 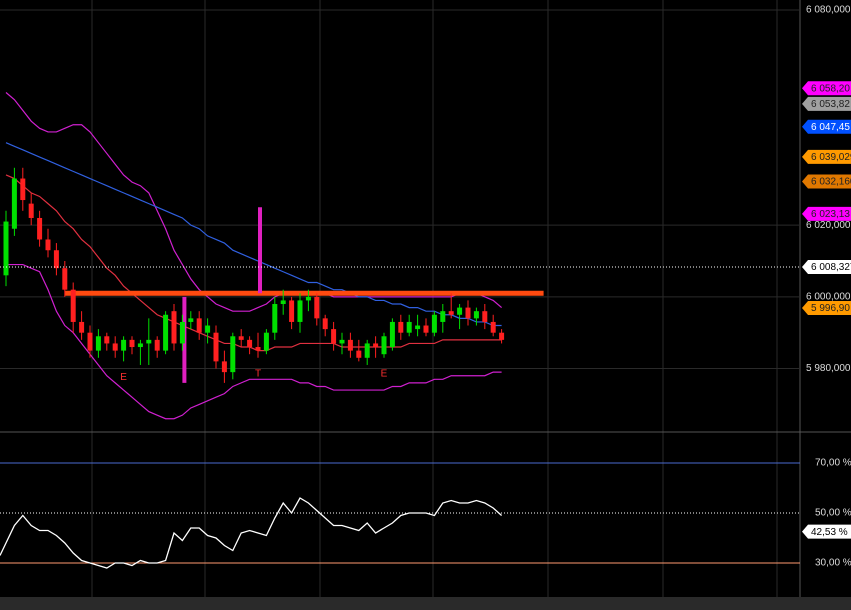 What do you see at coordinates (829, 532) in the screenshot?
I see `price-tag-label: 42,53 %` at bounding box center [829, 532].